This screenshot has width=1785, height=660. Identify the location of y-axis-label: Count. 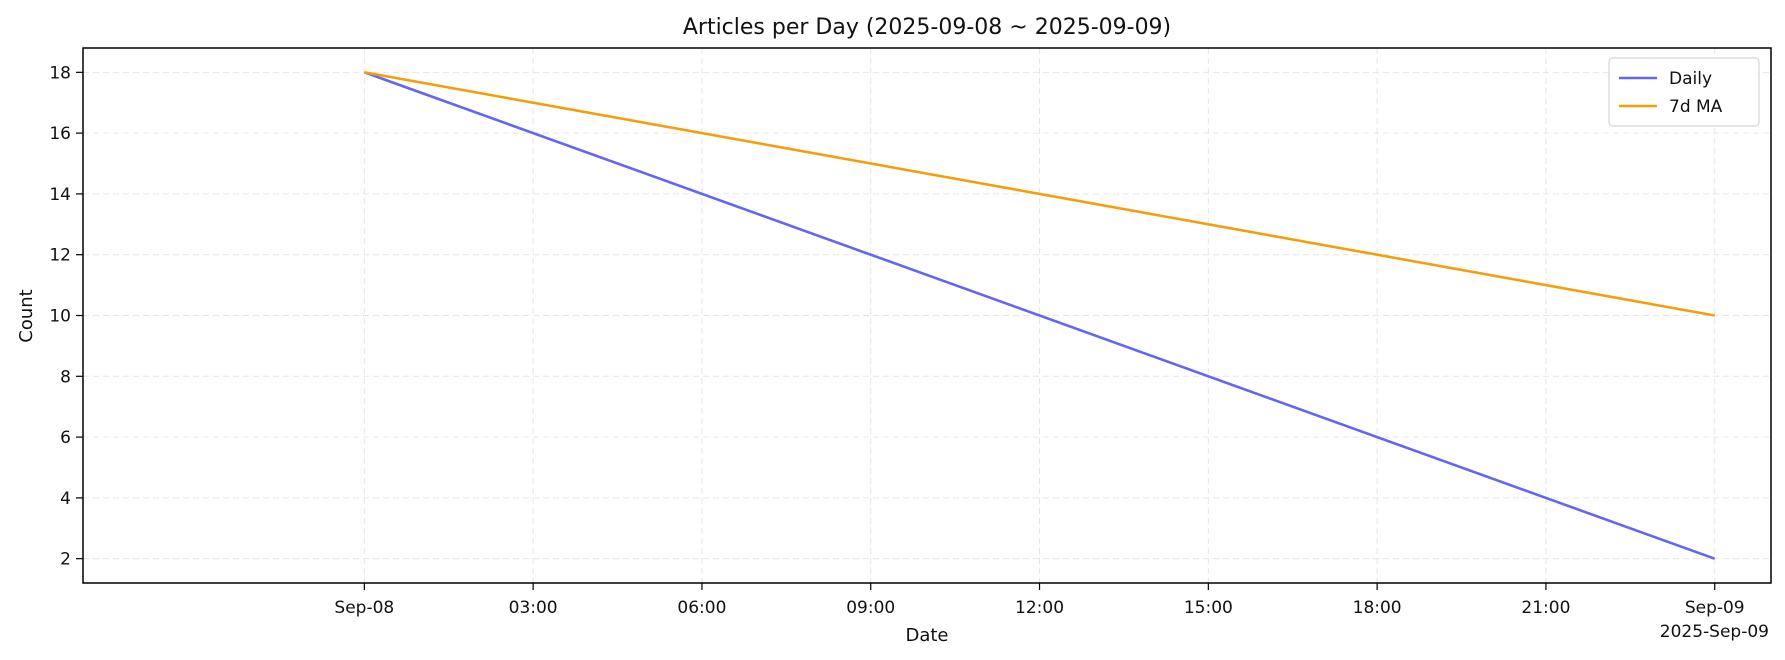
(26, 315).